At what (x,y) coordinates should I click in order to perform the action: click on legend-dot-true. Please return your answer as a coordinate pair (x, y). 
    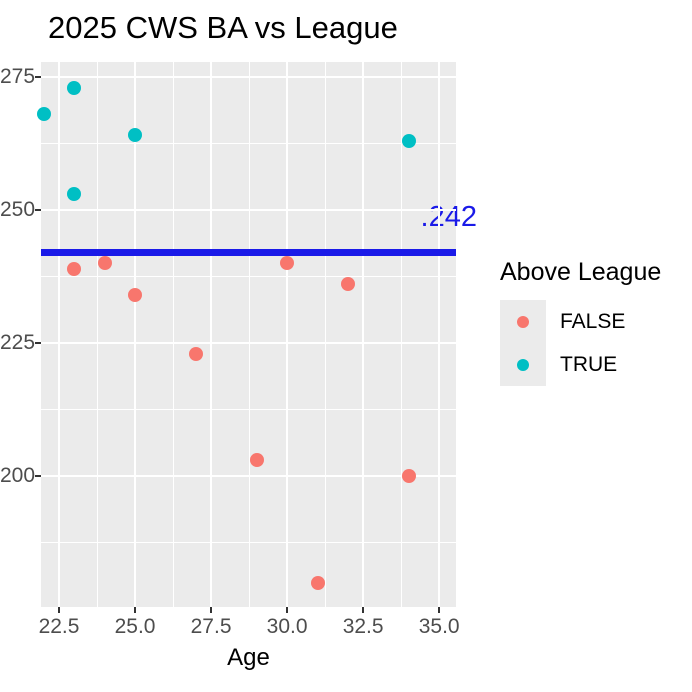
    Looking at the image, I should click on (523, 364).